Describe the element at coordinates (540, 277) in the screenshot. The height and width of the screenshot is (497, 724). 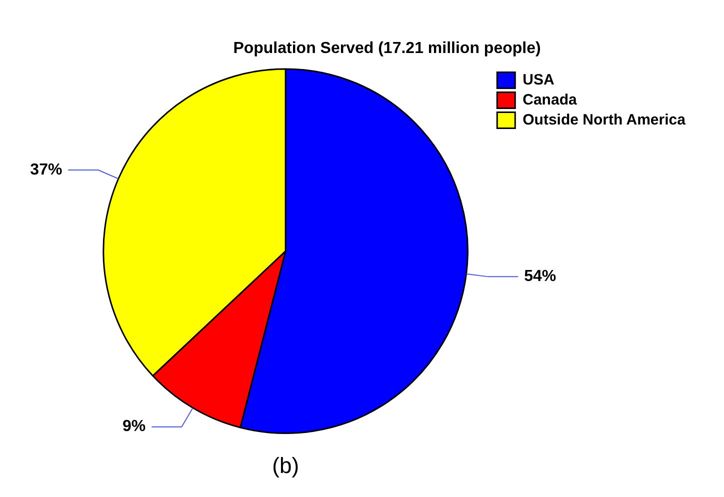
I see `data-label: 54%` at that location.